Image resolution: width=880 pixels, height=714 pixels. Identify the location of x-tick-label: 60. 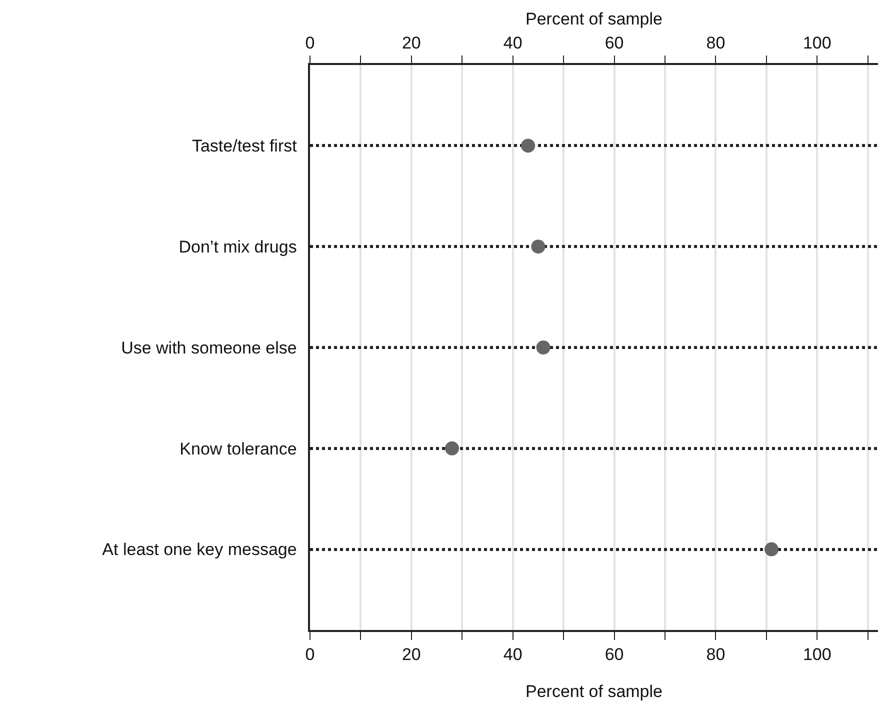
(614, 42).